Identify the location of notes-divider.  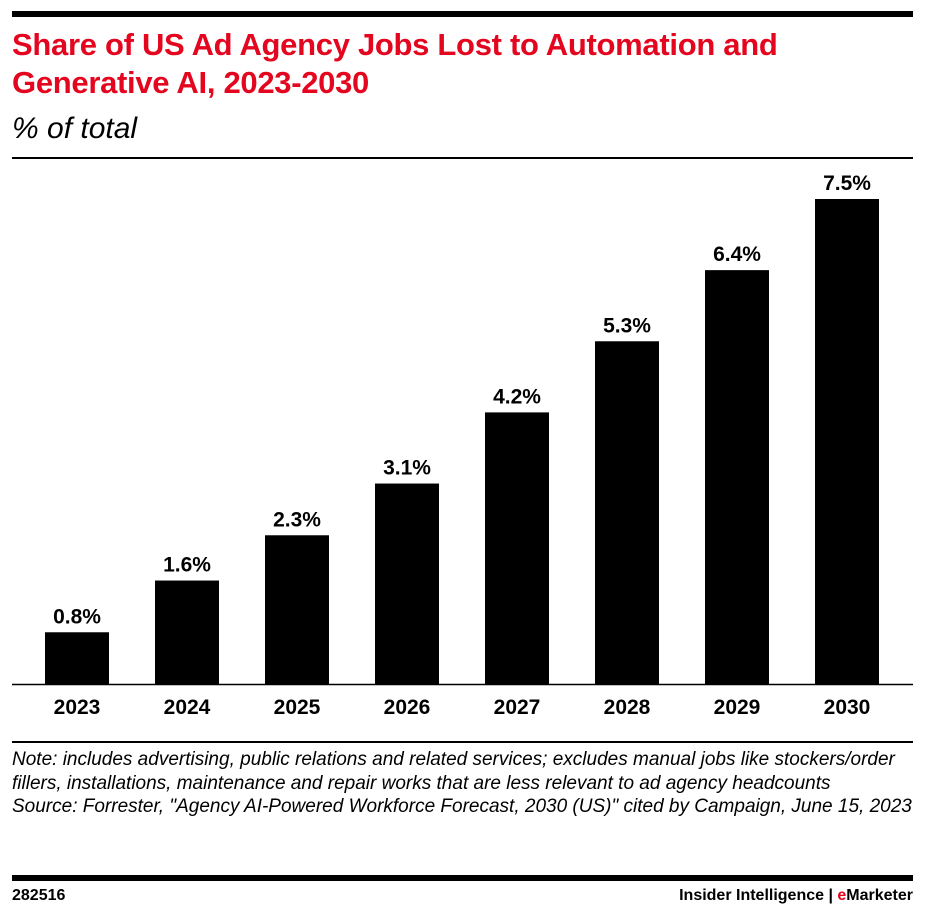
(462, 742).